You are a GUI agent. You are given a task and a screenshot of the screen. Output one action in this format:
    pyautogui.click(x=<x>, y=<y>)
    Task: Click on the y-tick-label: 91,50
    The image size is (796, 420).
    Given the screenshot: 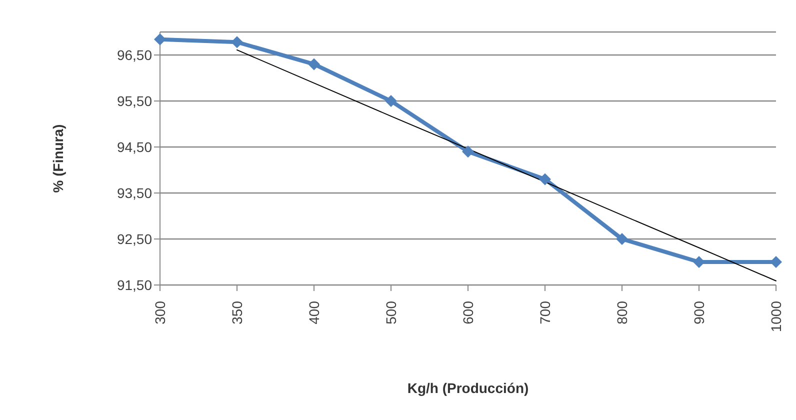 What is the action you would take?
    pyautogui.click(x=134, y=284)
    